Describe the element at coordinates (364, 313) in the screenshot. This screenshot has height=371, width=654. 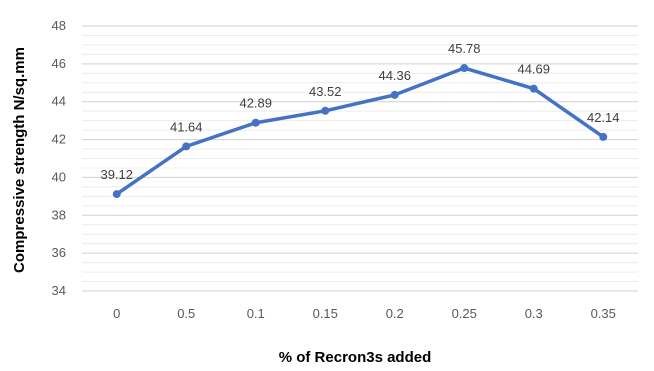
I see `x-axis-tick-labels: 0 0.5 0.1 0.15 0.2 0.25 0.3 0.35` at that location.